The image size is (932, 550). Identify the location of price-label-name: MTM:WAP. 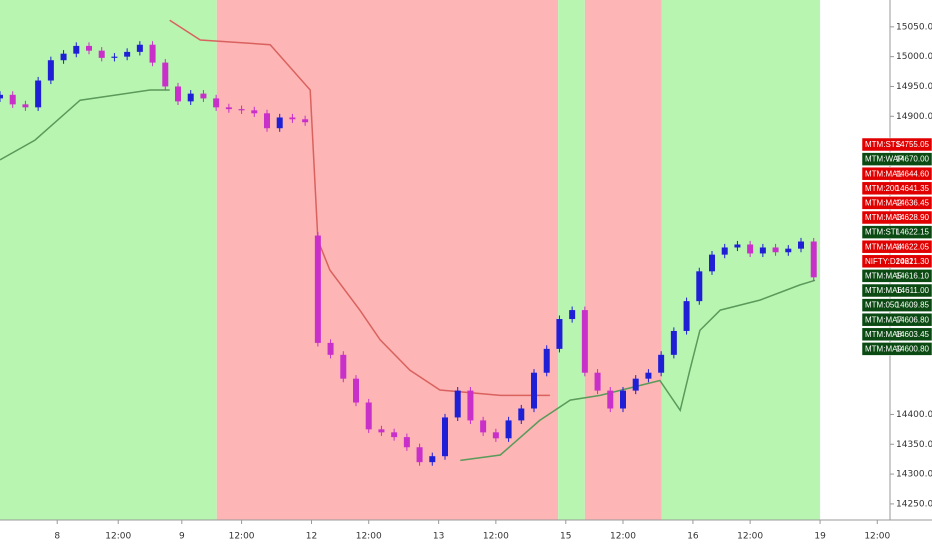
(884, 159).